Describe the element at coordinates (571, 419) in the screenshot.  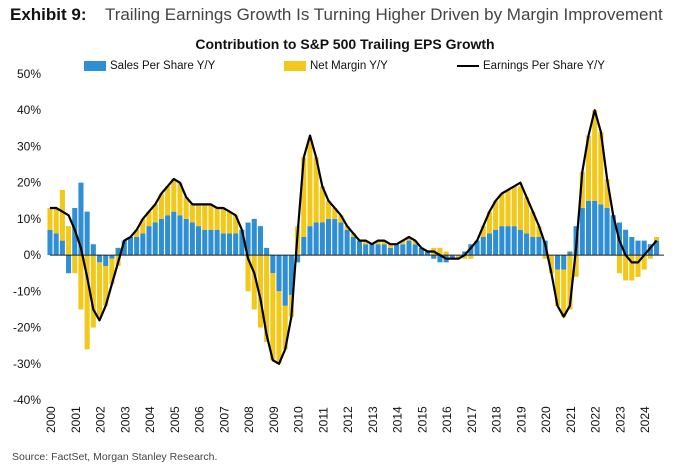
I see `x-tick-label: 2021` at that location.